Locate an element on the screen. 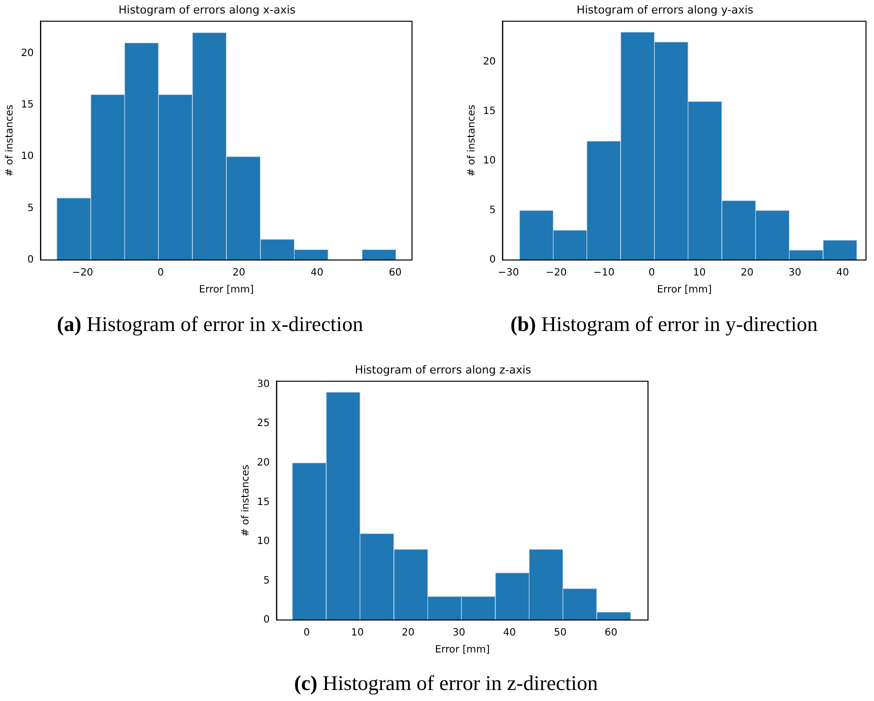 This screenshot has width=874, height=701. text: (b) Histogram of error in y-direction is located at coordinates (664, 324).